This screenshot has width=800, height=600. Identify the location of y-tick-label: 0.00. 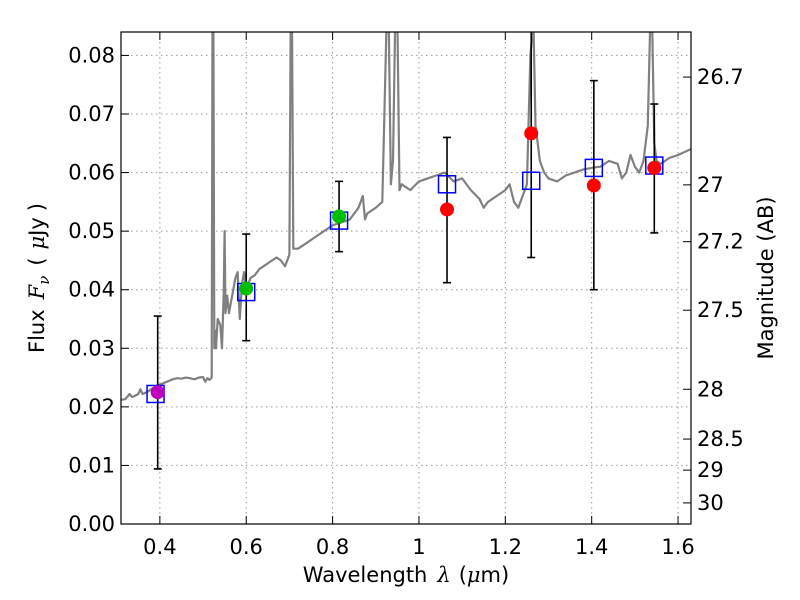
(91, 524).